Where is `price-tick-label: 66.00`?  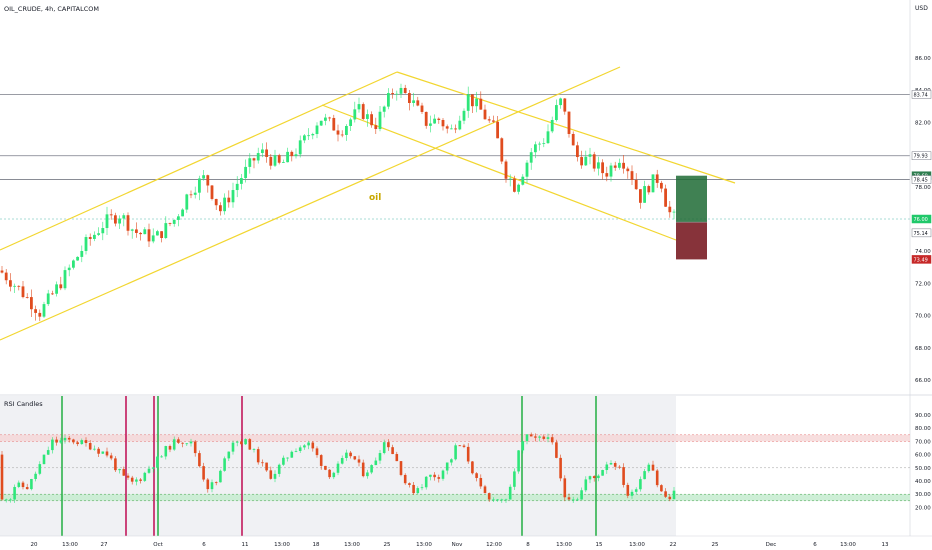 price-tick-label: 66.00 is located at coordinates (923, 381).